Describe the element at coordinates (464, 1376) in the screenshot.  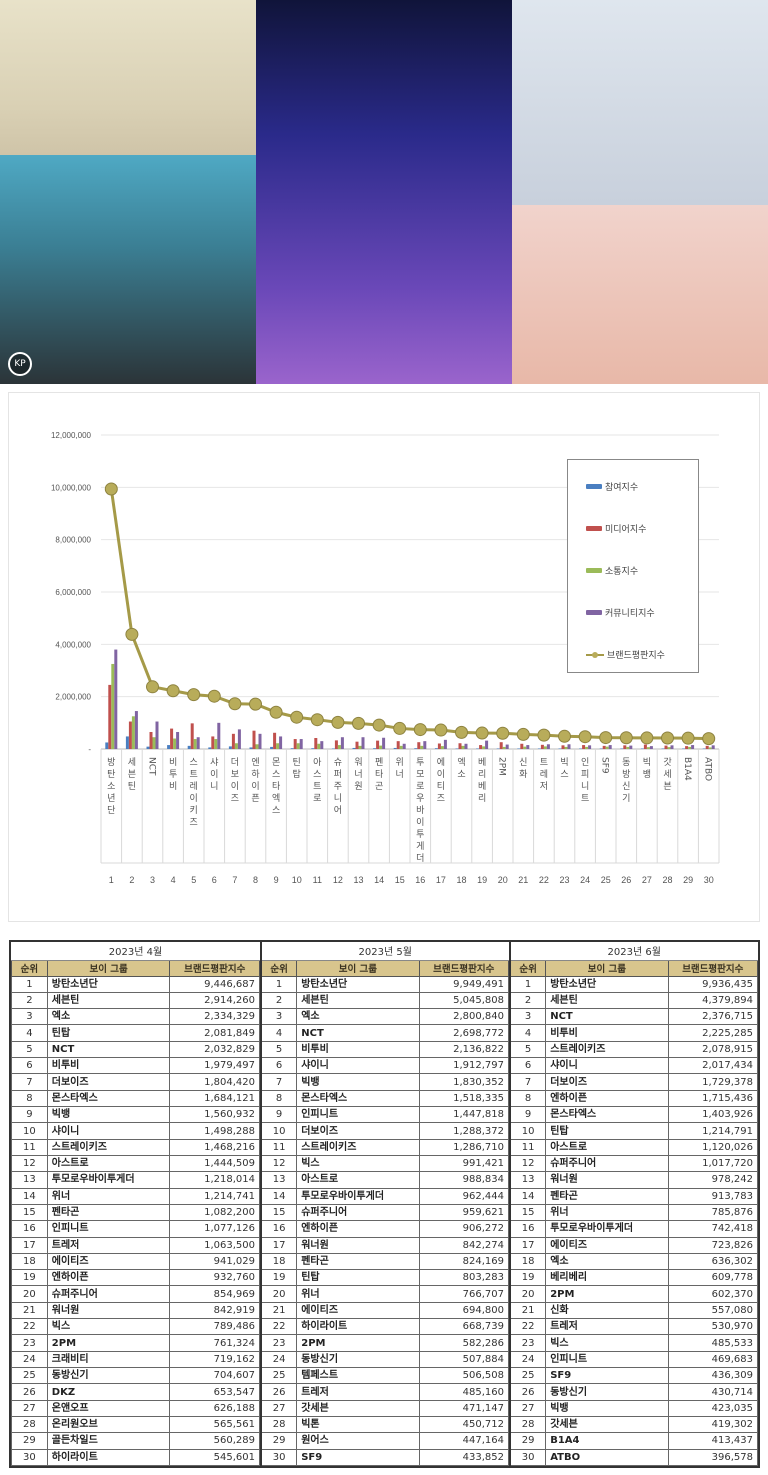
I see `score-cell: 506,508` at that location.